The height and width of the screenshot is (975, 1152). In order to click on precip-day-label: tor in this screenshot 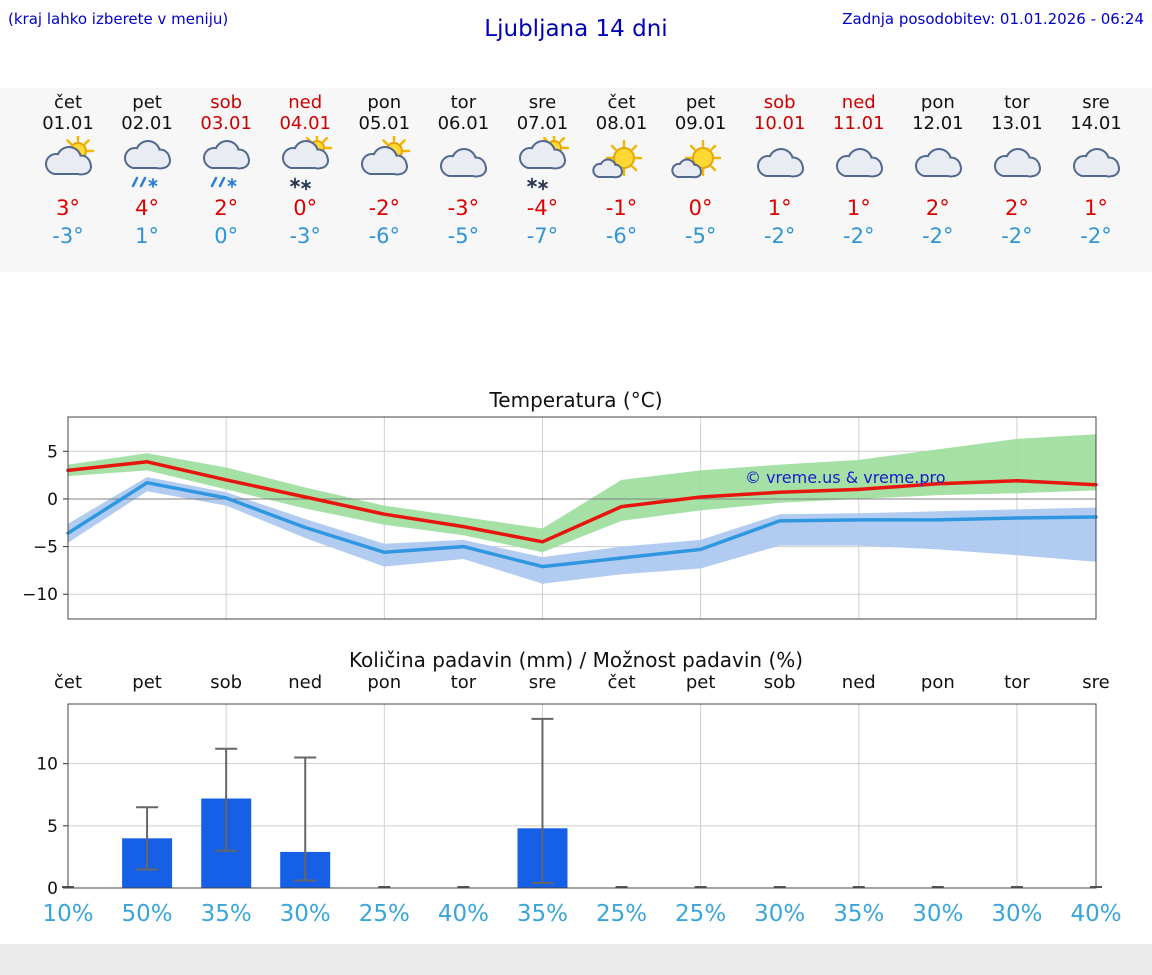, I will do `click(463, 682)`.